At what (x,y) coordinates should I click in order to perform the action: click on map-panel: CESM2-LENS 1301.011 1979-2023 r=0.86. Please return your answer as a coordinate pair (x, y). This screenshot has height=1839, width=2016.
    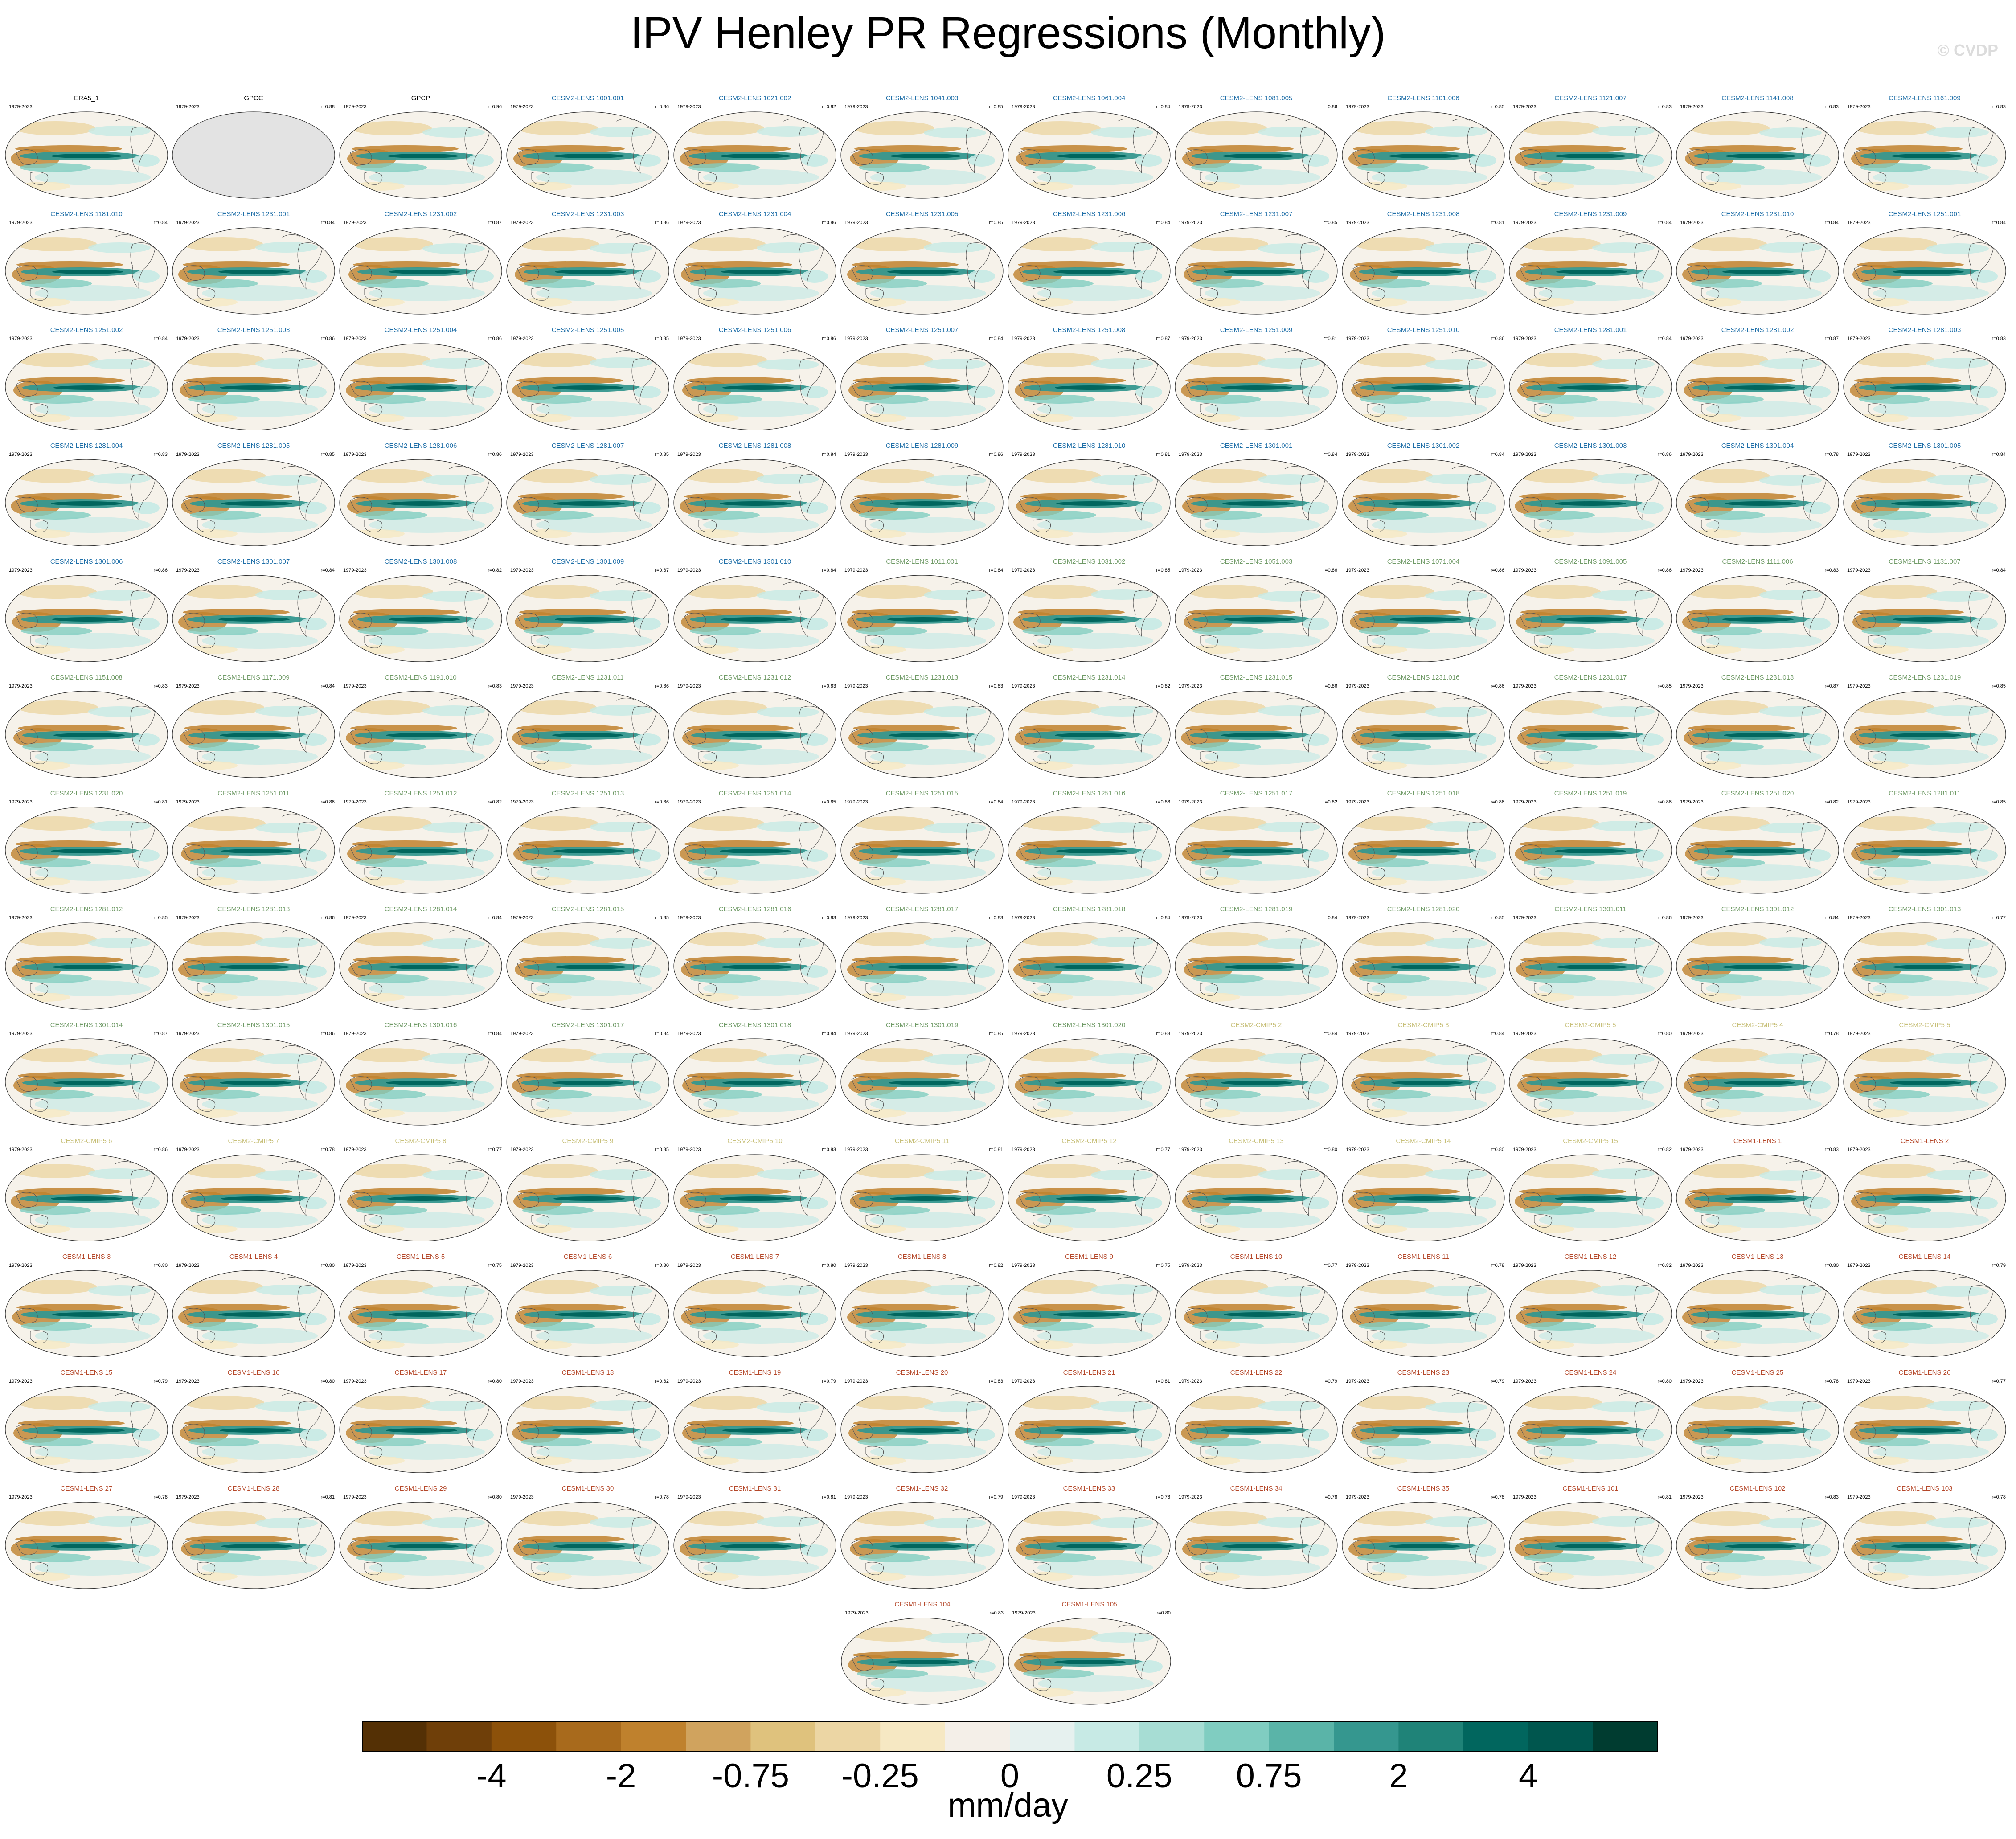
    Looking at the image, I should click on (1590, 958).